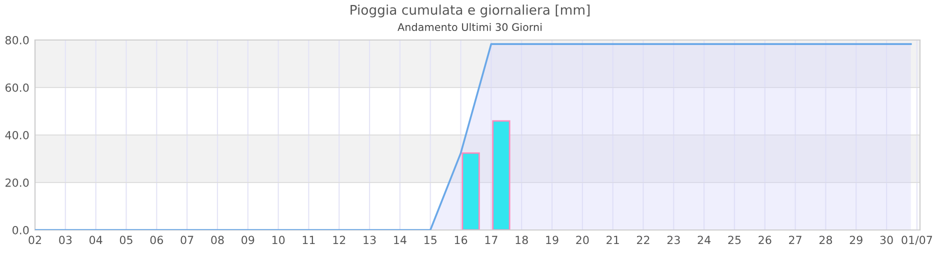 Image resolution: width=940 pixels, height=260 pixels. What do you see at coordinates (217, 240) in the screenshot?
I see `x-tick-label: 08` at bounding box center [217, 240].